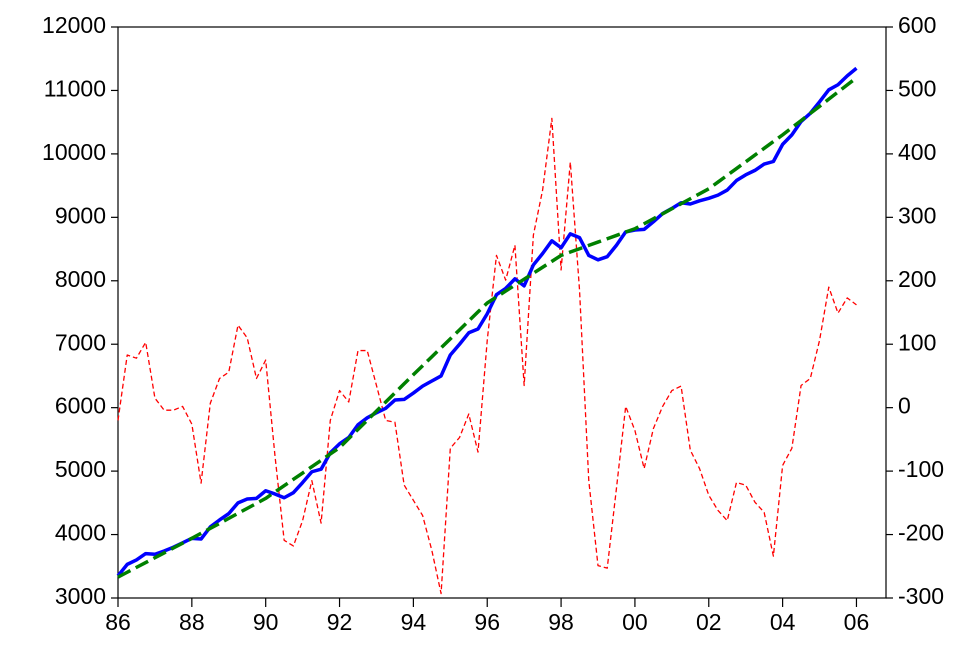  Describe the element at coordinates (74, 152) in the screenshot. I see `y-tick-label: 10000` at that location.